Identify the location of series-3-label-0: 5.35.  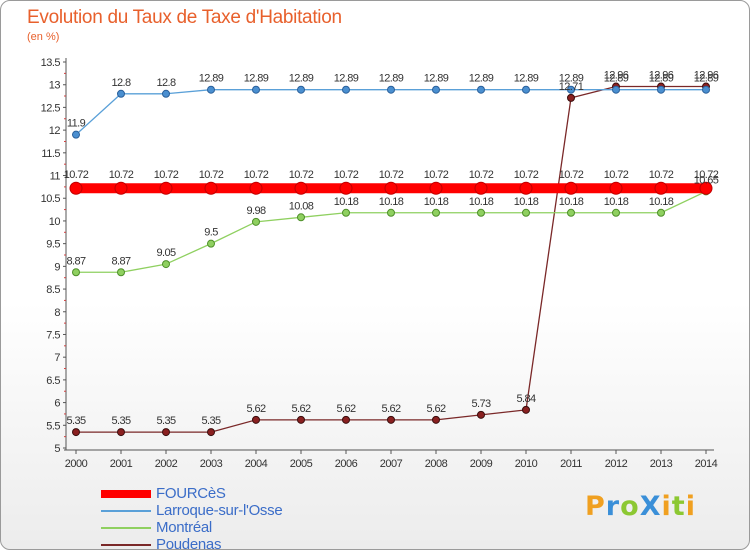
(75, 421).